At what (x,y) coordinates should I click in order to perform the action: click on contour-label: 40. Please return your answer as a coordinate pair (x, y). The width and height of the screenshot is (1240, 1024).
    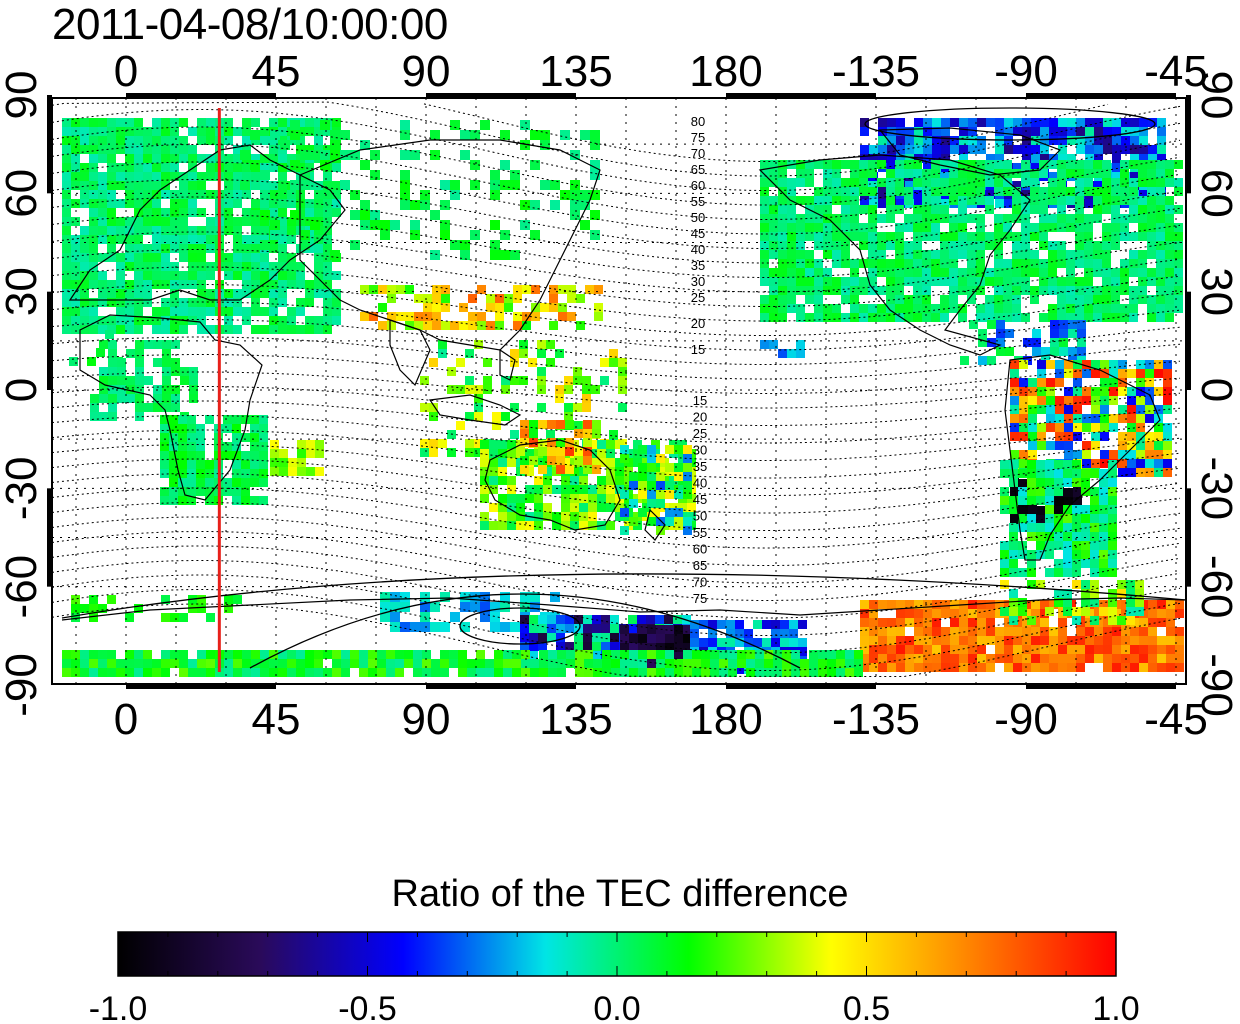
    Looking at the image, I should click on (698, 249).